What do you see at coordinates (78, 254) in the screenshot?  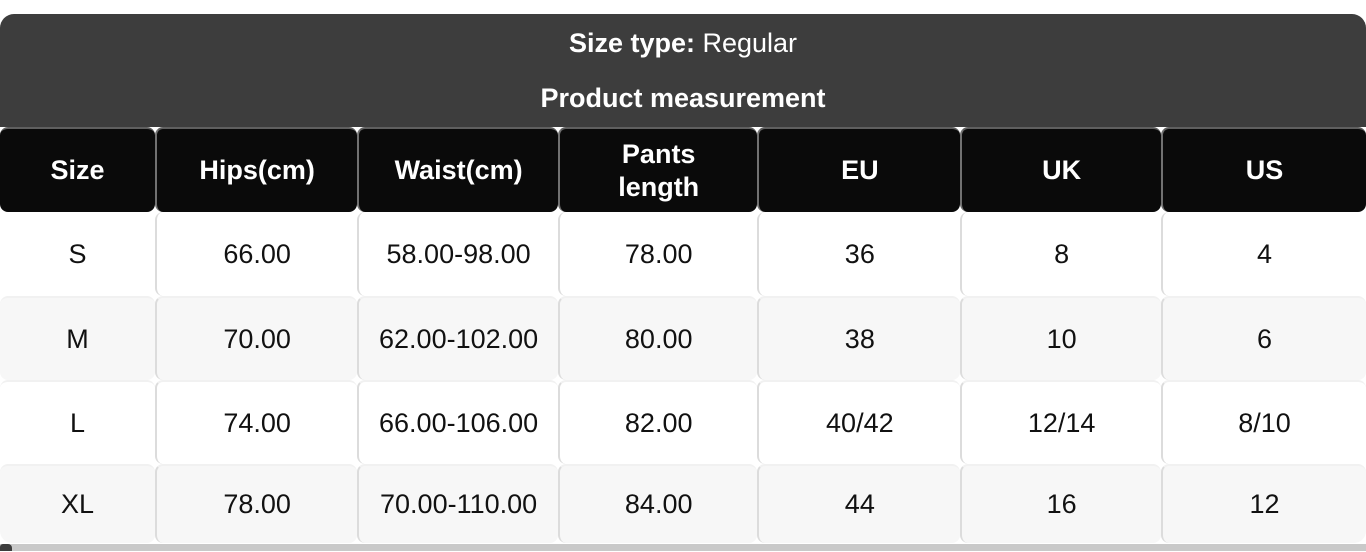 I see `cell-size: S` at bounding box center [78, 254].